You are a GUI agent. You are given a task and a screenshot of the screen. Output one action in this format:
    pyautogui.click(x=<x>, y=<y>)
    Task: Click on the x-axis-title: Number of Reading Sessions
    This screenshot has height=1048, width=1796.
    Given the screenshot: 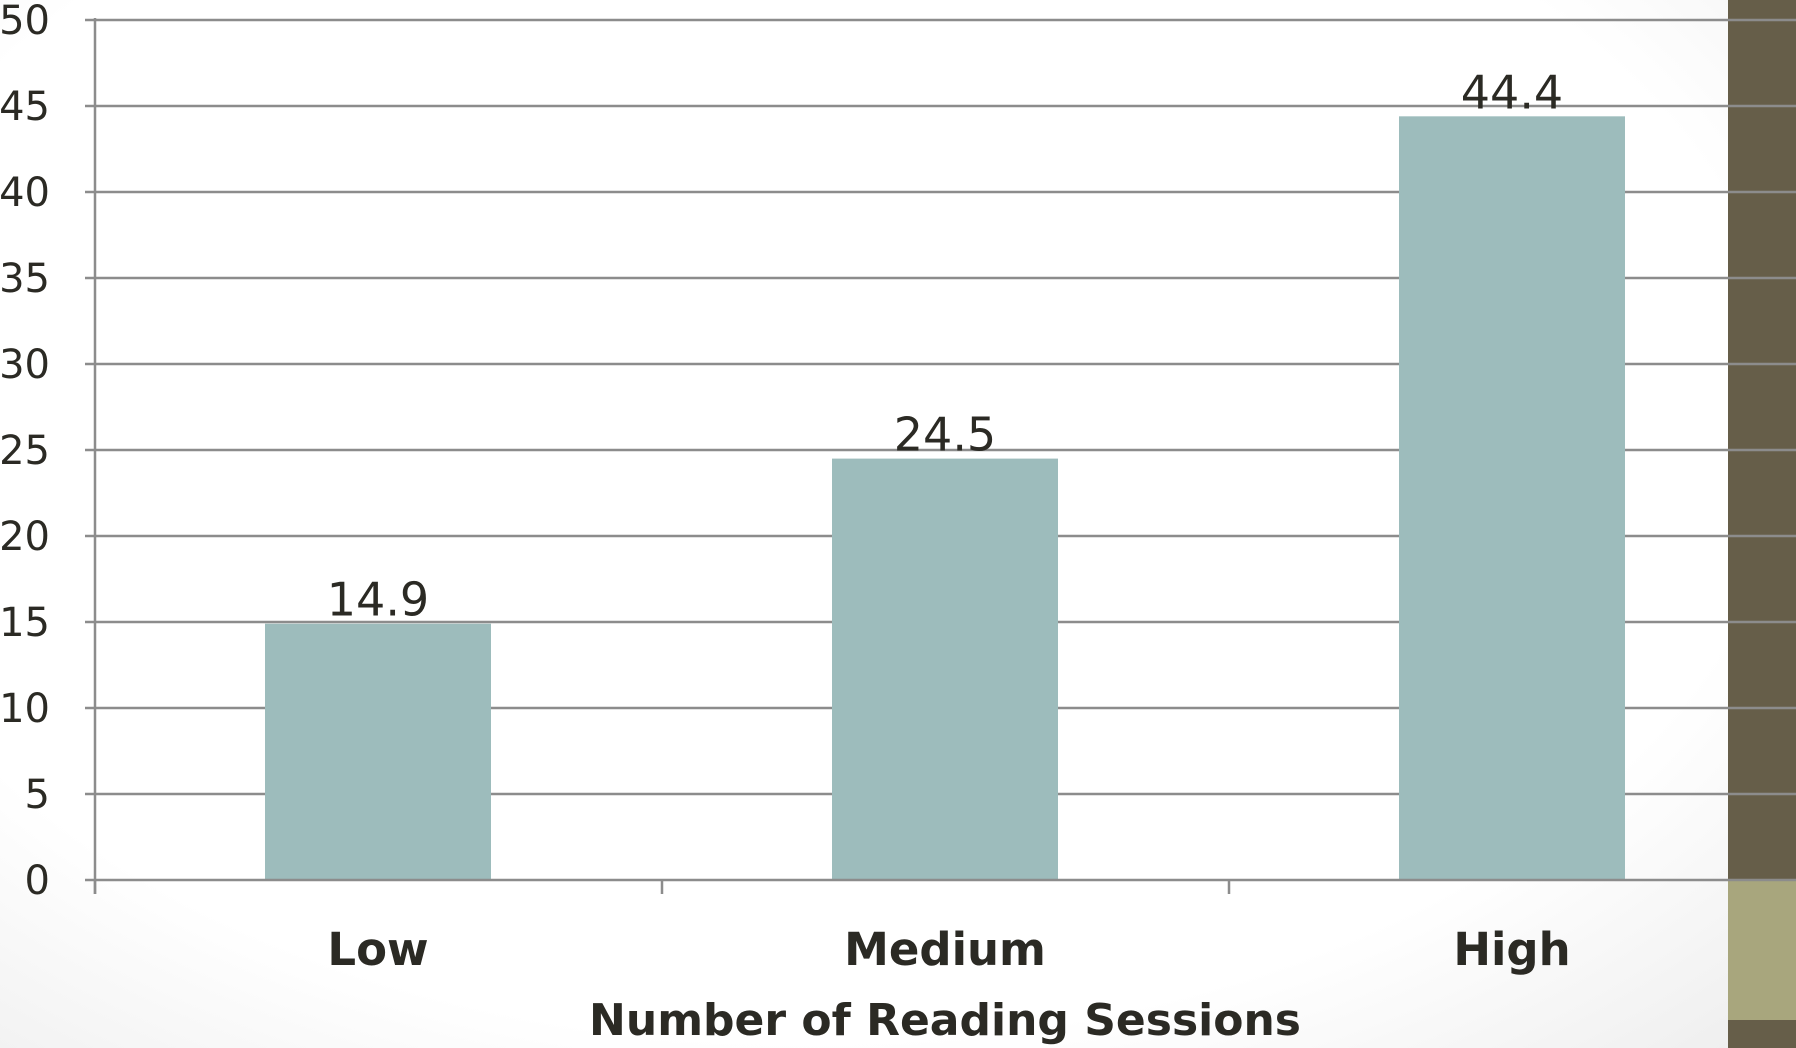 What is the action you would take?
    pyautogui.click(x=945, y=1020)
    